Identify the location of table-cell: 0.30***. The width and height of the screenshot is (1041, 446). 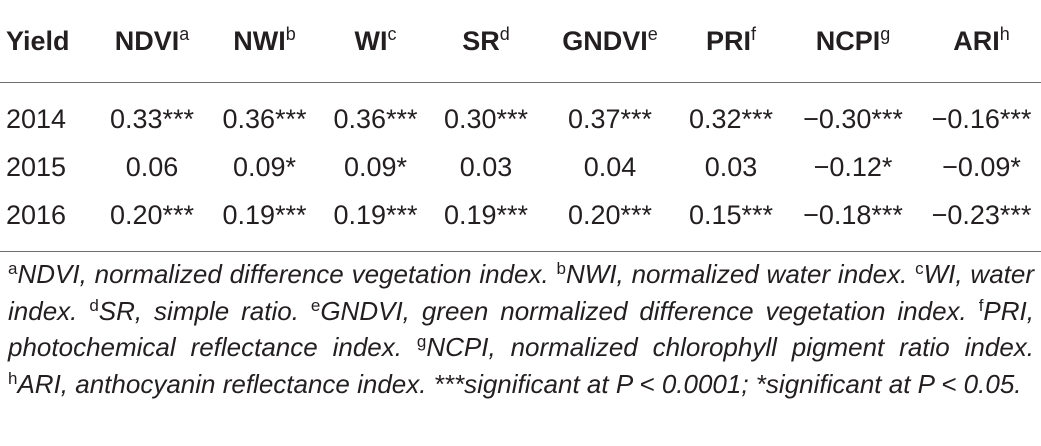
(486, 118).